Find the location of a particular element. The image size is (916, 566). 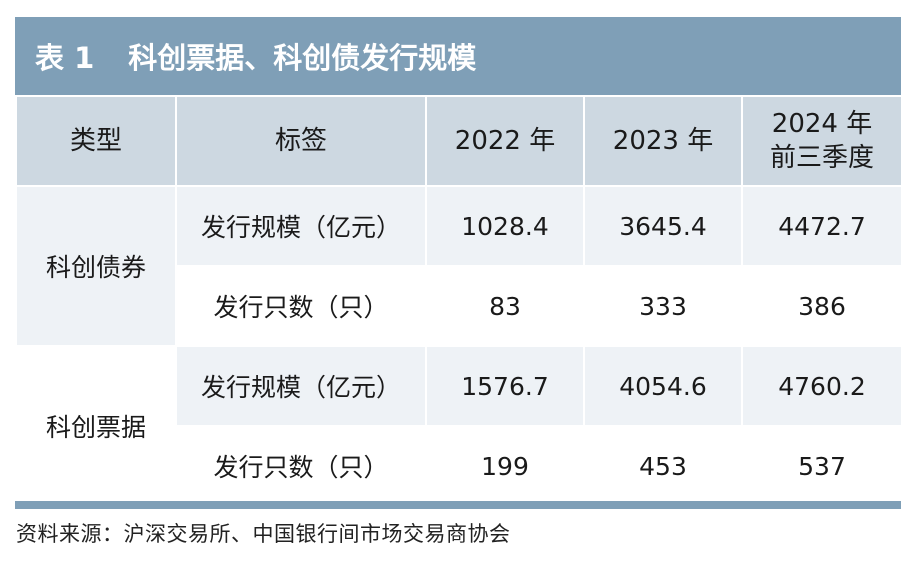

value-2022: 1028.4 is located at coordinates (505, 226).